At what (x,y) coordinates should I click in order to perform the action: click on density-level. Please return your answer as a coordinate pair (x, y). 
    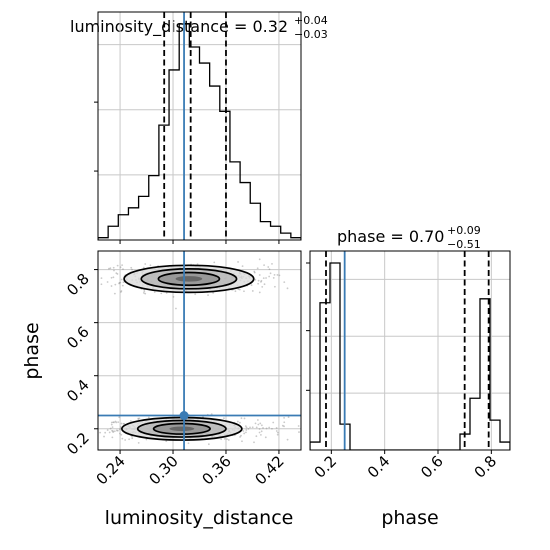
    Looking at the image, I should click on (189, 279).